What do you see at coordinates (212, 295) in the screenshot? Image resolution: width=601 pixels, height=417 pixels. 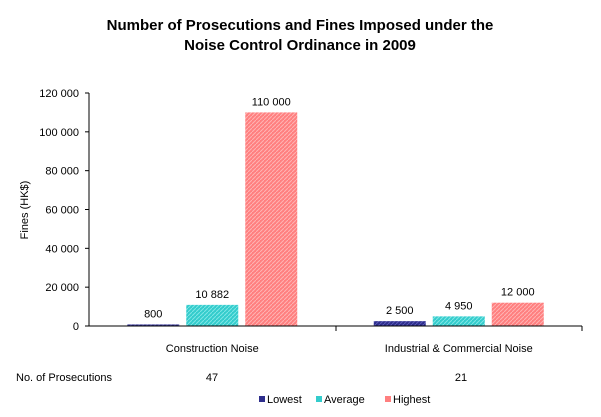 I see `bar-value-label: 10 882` at bounding box center [212, 295].